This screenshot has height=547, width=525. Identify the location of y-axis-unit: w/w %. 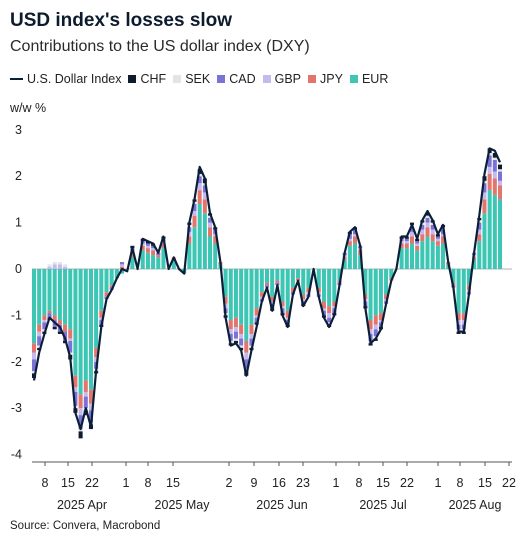
(28, 108).